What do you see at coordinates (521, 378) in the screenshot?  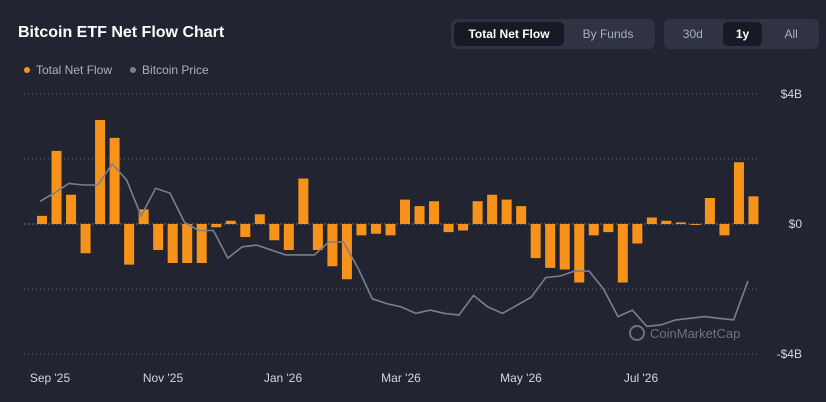 I see `x-tick-label: May '26` at bounding box center [521, 378].